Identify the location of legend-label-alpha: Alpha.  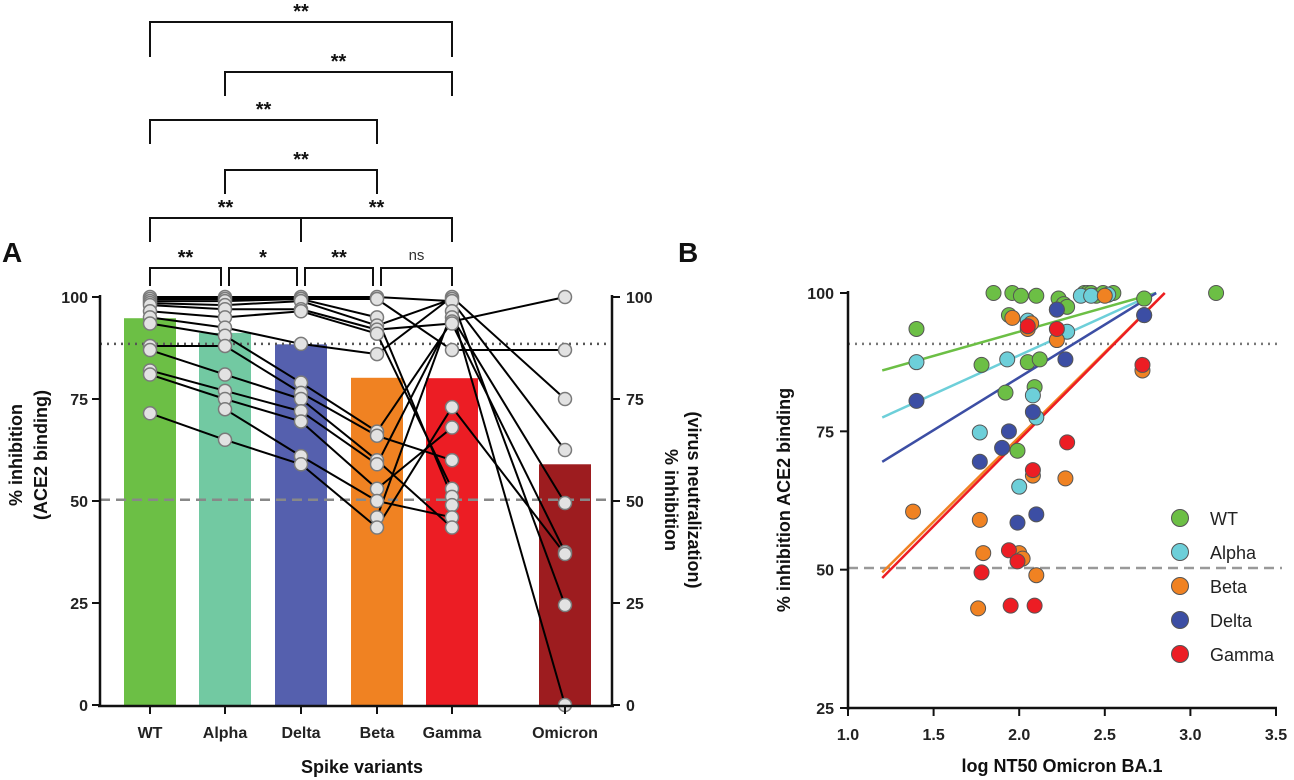
(1233, 553).